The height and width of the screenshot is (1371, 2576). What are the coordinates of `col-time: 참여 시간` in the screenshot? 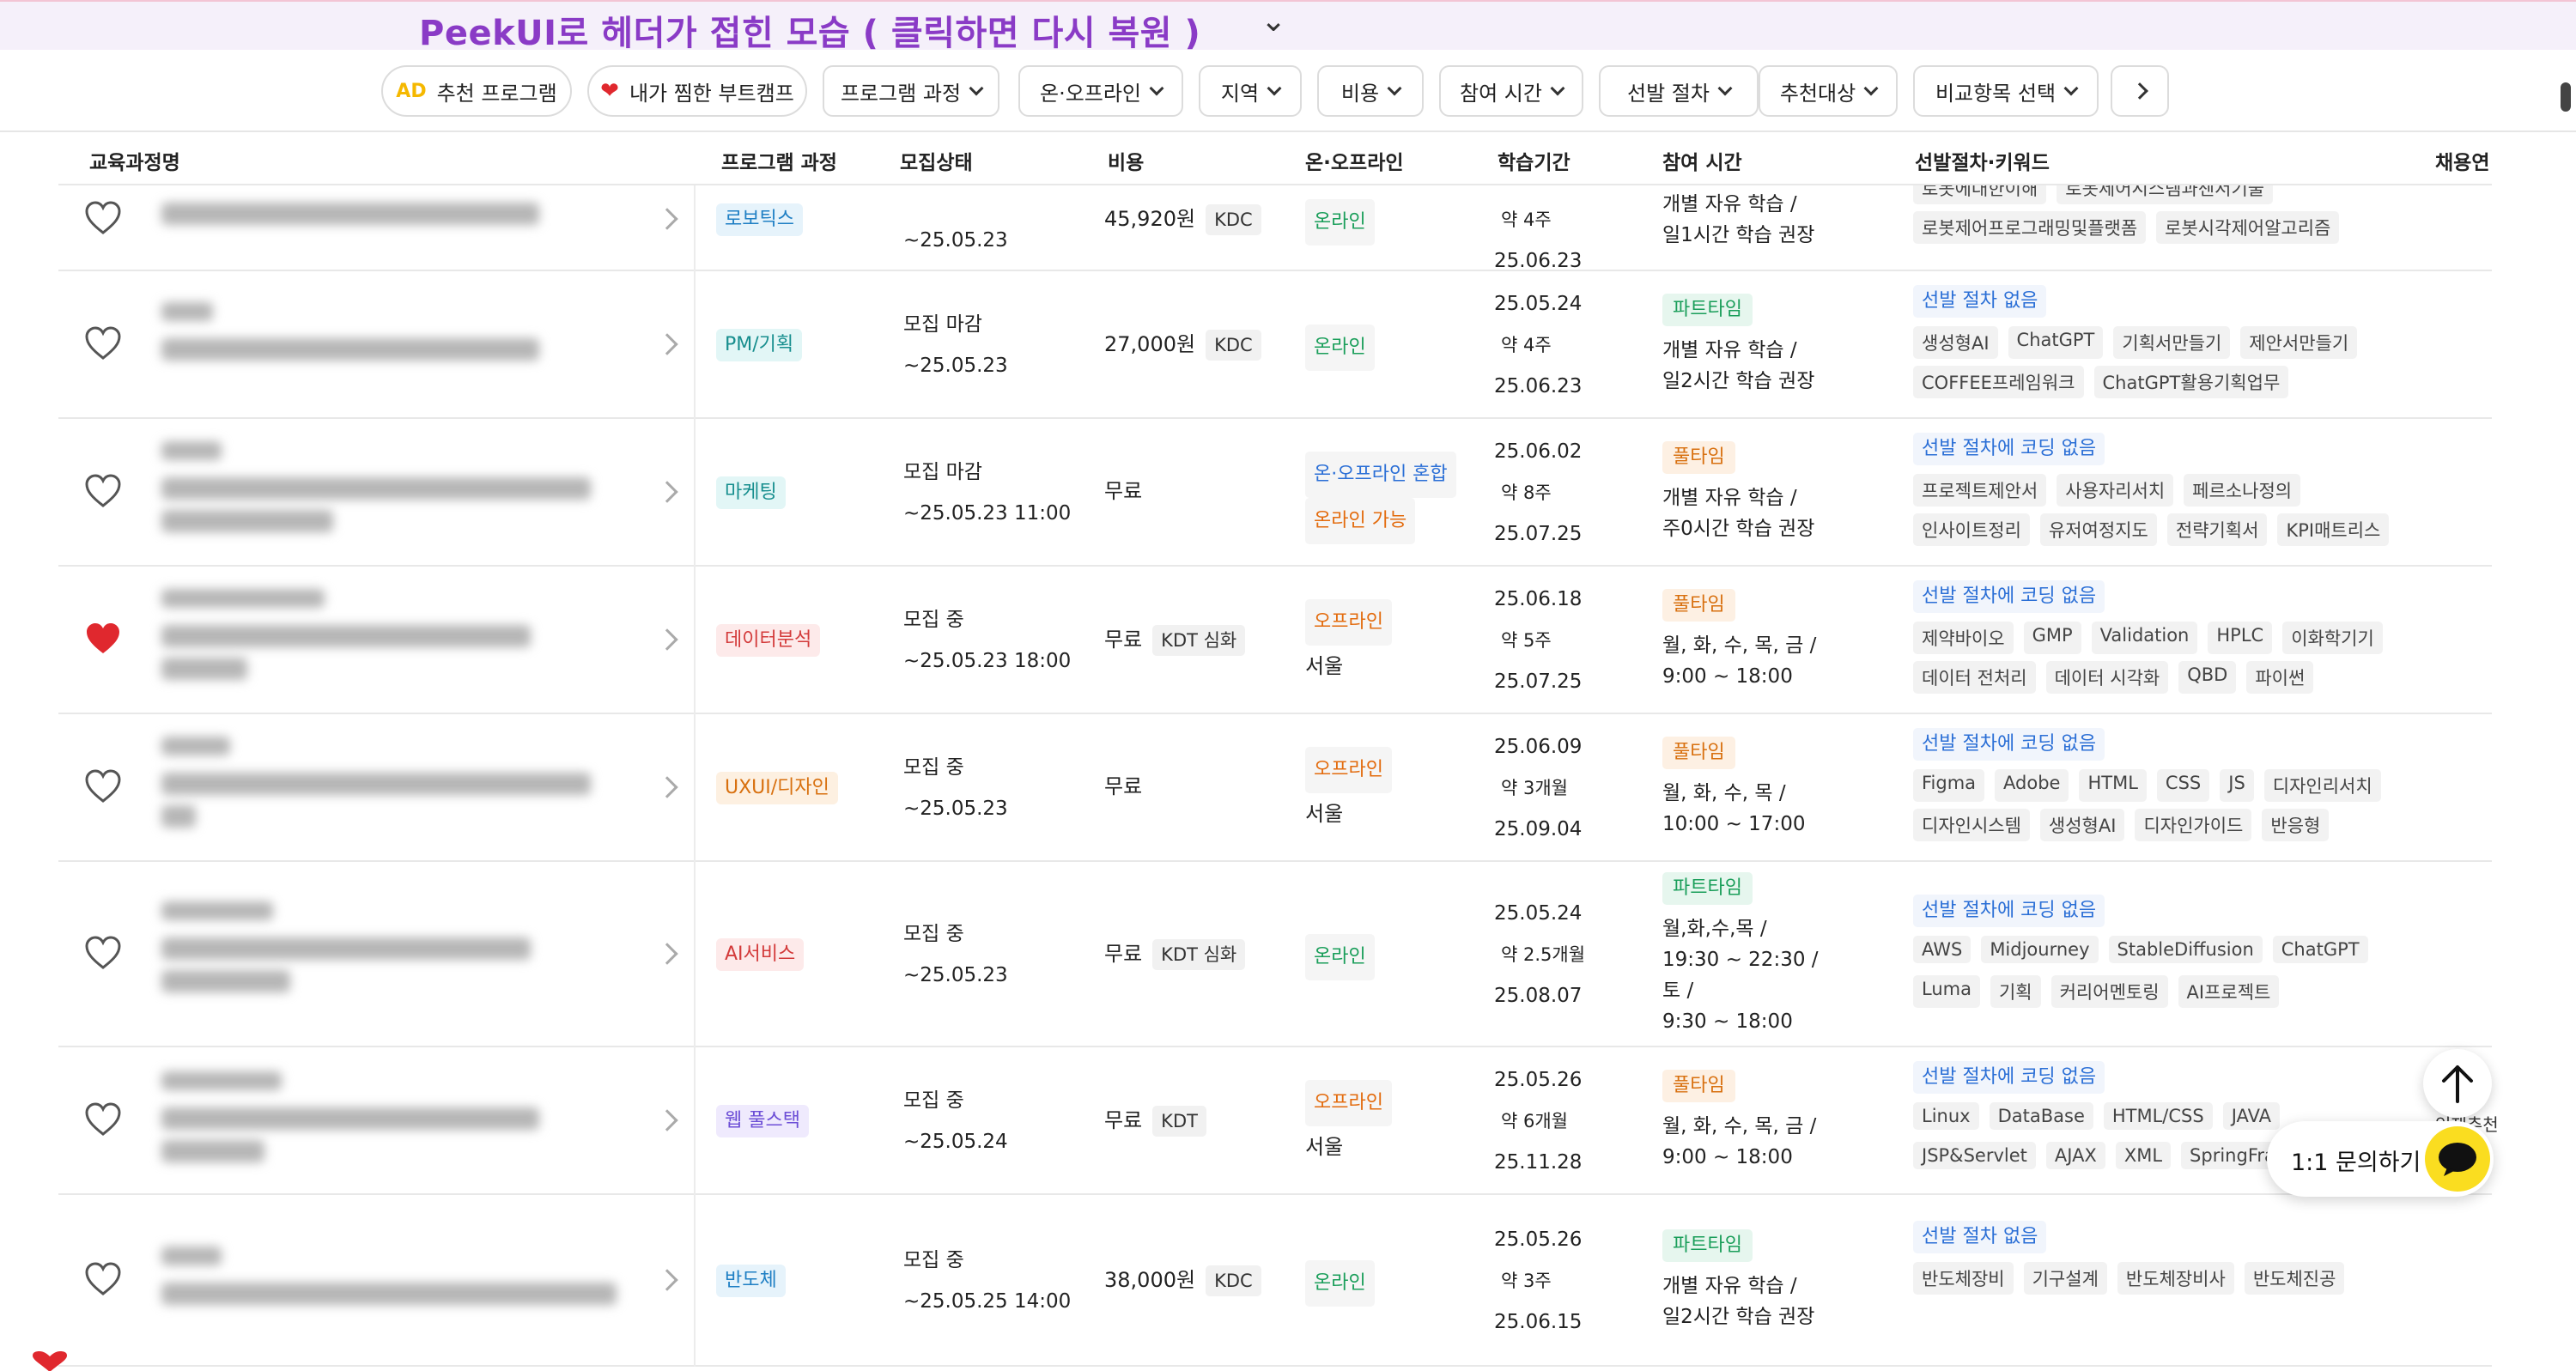 It's located at (1702, 163).